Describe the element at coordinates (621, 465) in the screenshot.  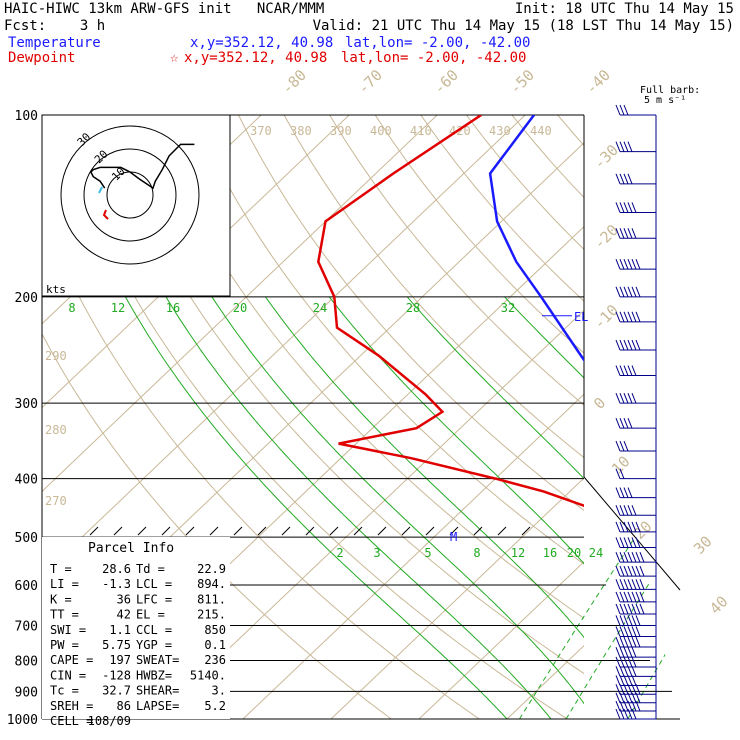
I see `isotherm-tick-label: 10` at that location.